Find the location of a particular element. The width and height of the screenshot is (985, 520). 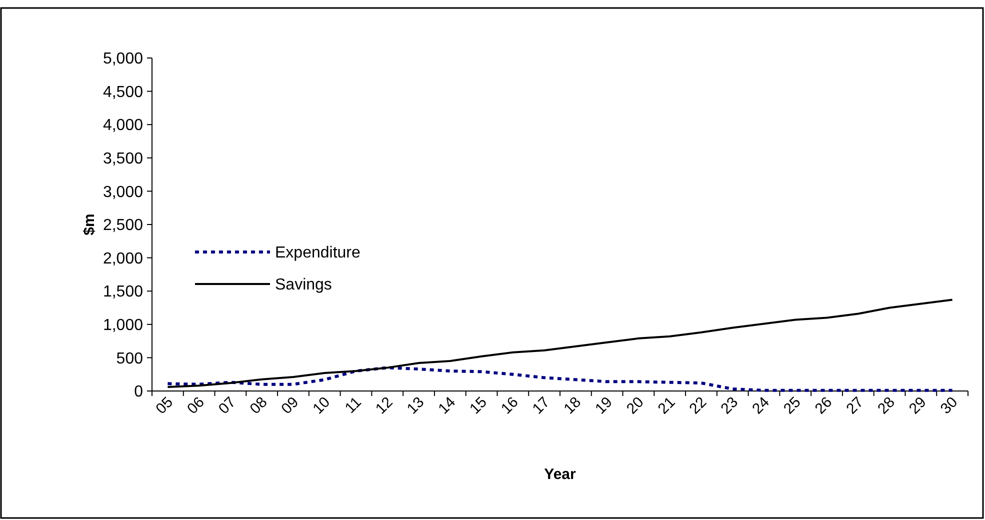

y-tick-label: 4,000 is located at coordinates (123, 125).